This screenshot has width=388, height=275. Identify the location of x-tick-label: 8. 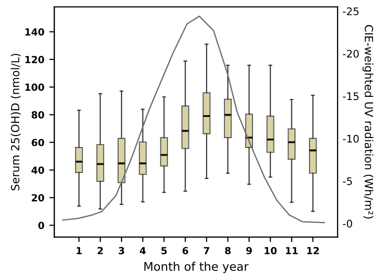
(228, 250).